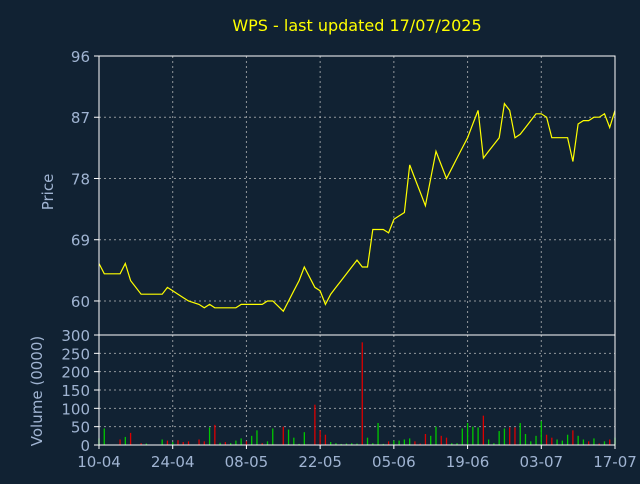 This screenshot has height=484, width=640. Describe the element at coordinates (468, 462) in the screenshot. I see `volume-xtick-label: 19-06` at that location.